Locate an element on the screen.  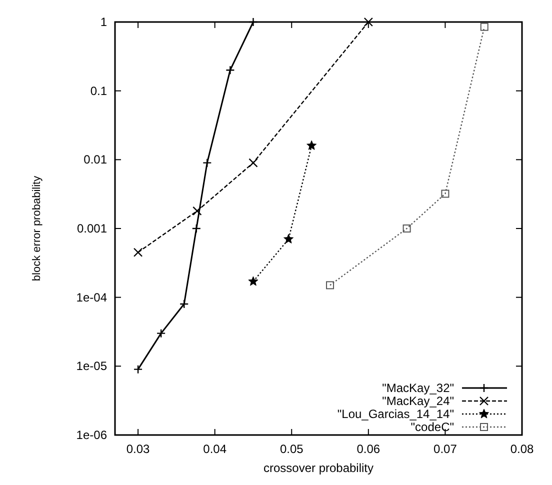
x-tick-label: 0.07 is located at coordinates (446, 449).